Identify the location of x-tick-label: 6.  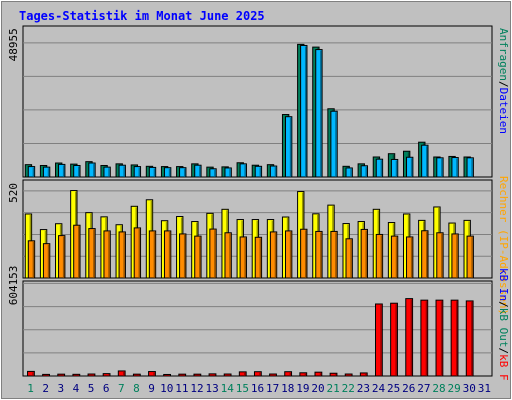
(106, 388).